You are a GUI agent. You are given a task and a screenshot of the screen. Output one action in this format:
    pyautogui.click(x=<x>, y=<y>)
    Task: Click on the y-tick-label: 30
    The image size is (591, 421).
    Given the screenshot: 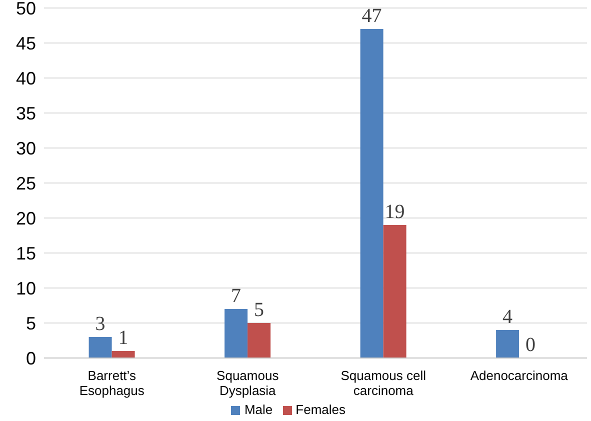 What is the action you would take?
    pyautogui.click(x=26, y=148)
    